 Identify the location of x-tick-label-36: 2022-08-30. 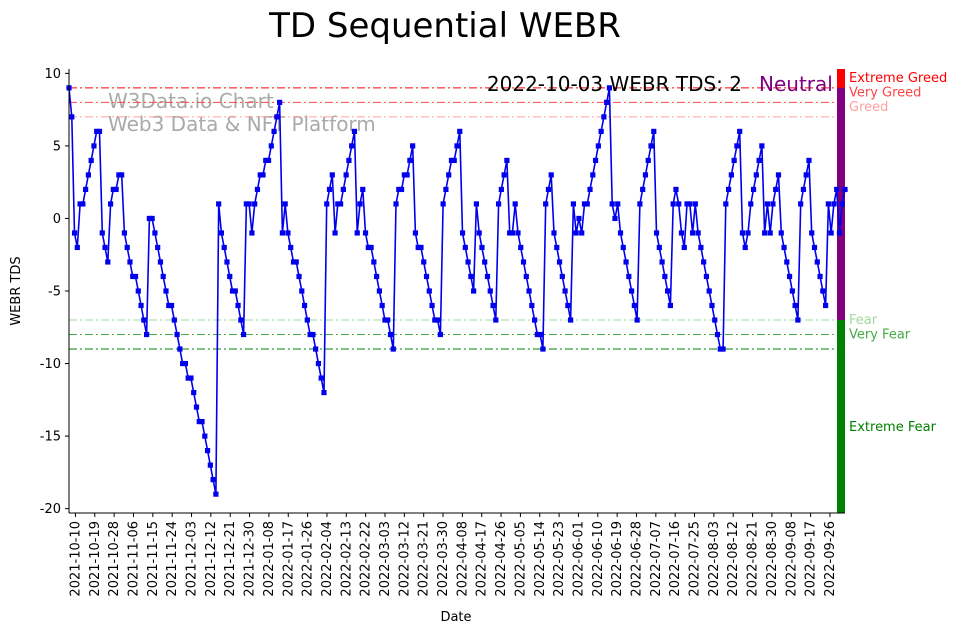
(772, 559).